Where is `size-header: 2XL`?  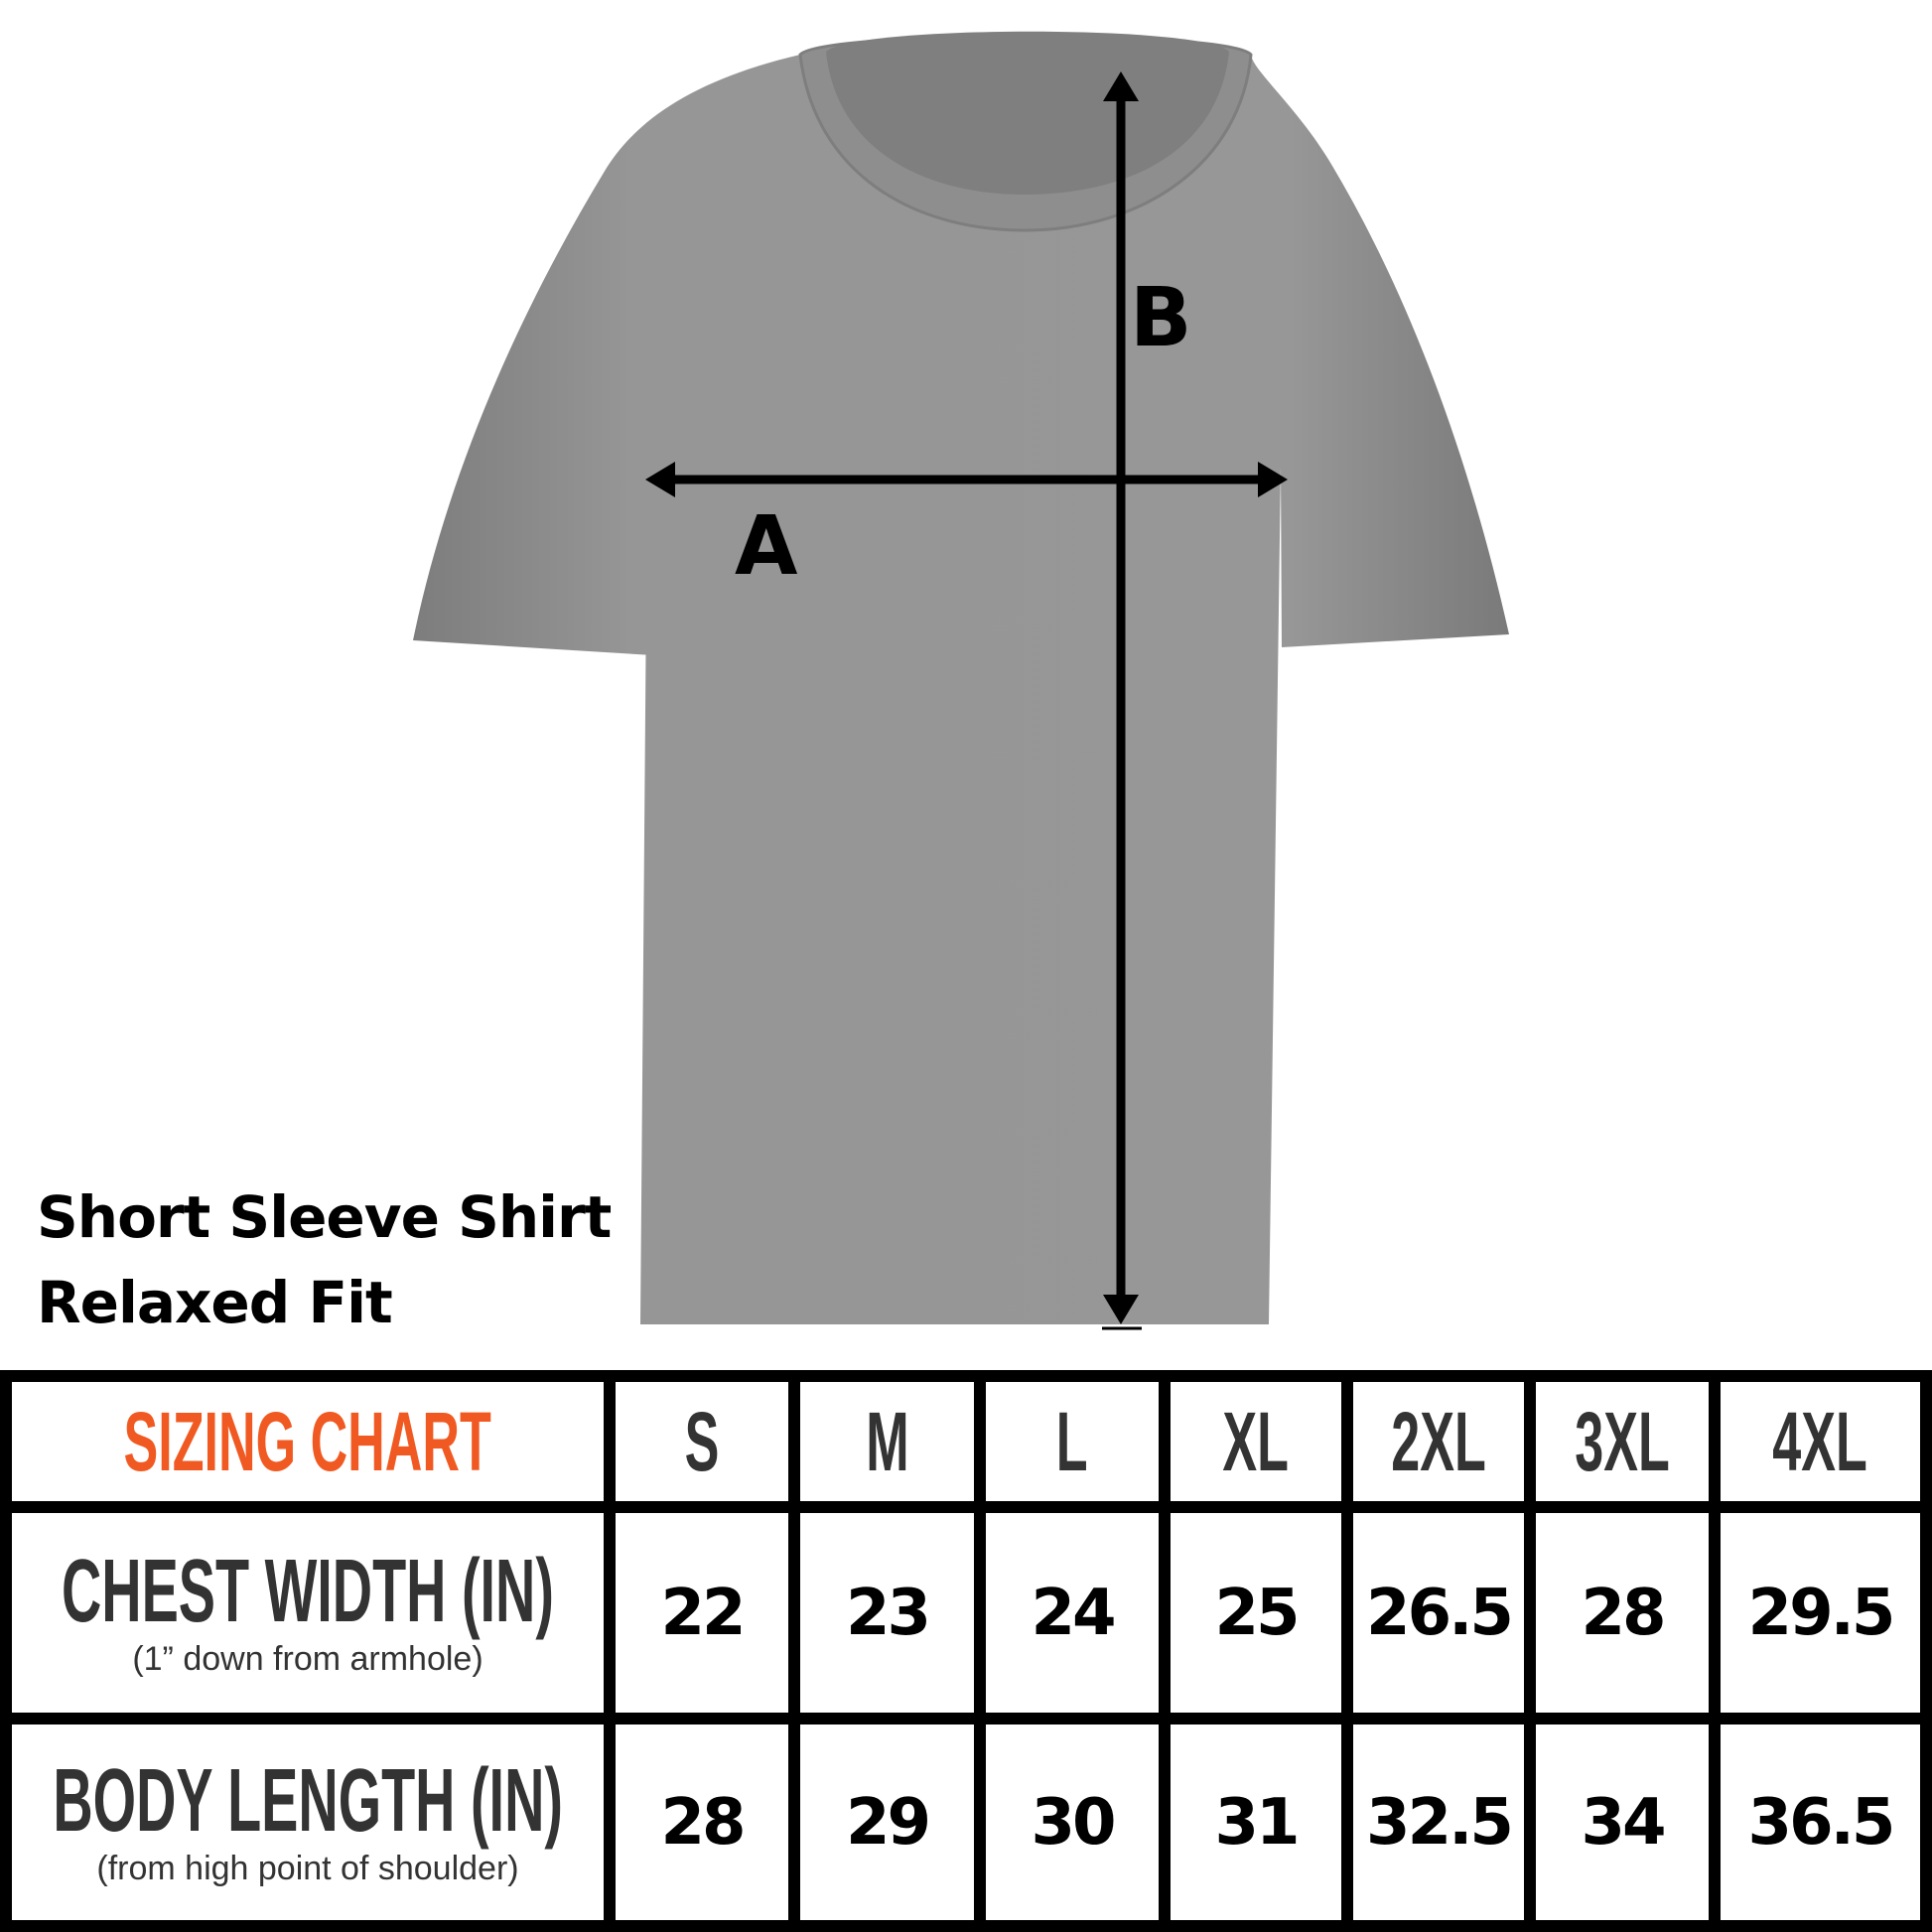 size-header: 2XL is located at coordinates (1438, 1441).